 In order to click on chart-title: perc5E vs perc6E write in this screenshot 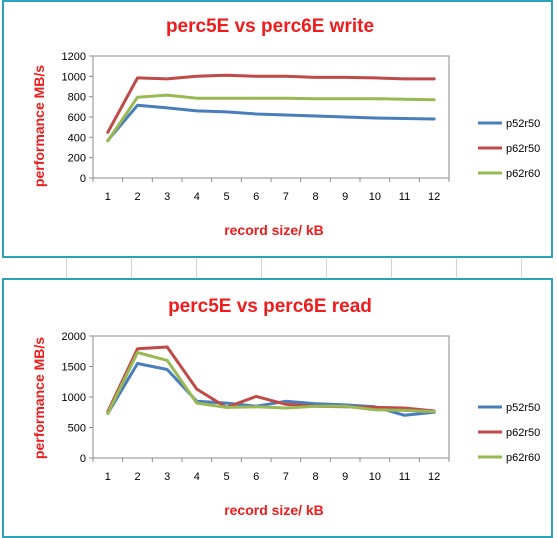, I will do `click(270, 26)`.